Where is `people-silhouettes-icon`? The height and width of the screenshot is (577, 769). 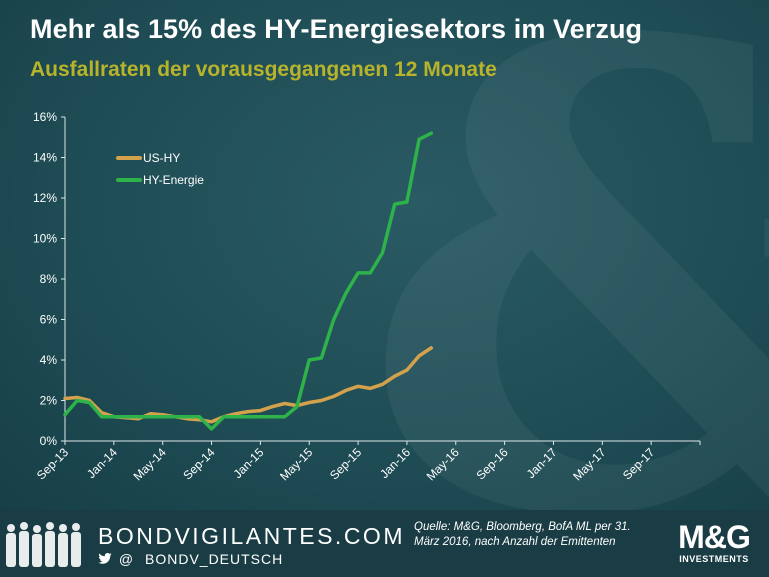
people-silhouettes-icon is located at coordinates (43, 544).